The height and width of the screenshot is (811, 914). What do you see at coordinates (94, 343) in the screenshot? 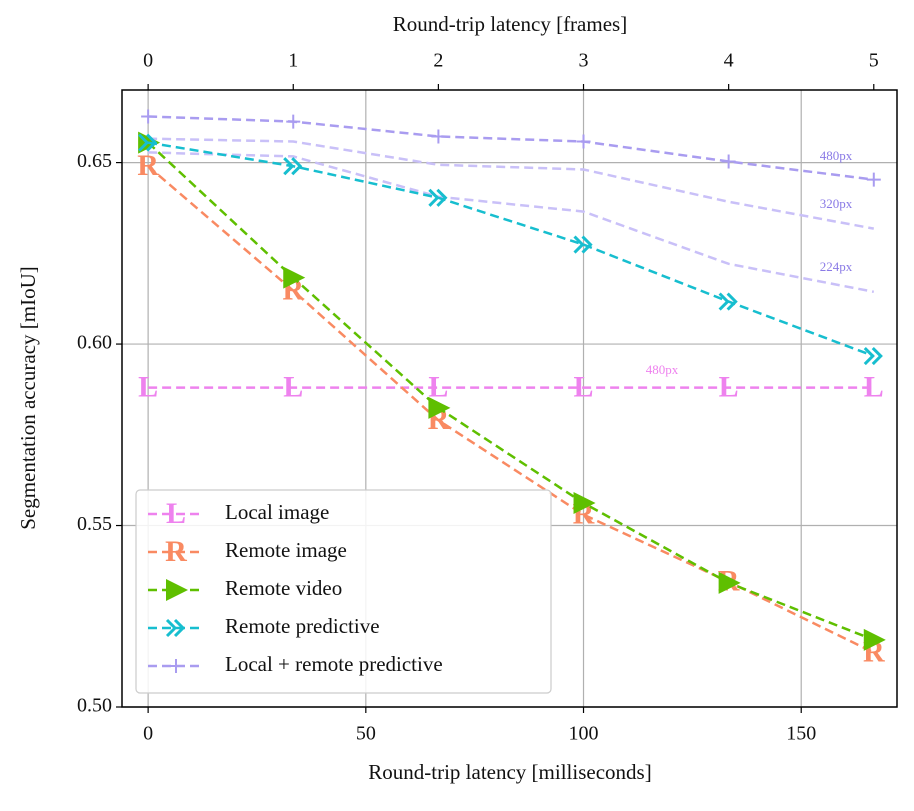
I see `y-tick-label: 0.60` at bounding box center [94, 343].